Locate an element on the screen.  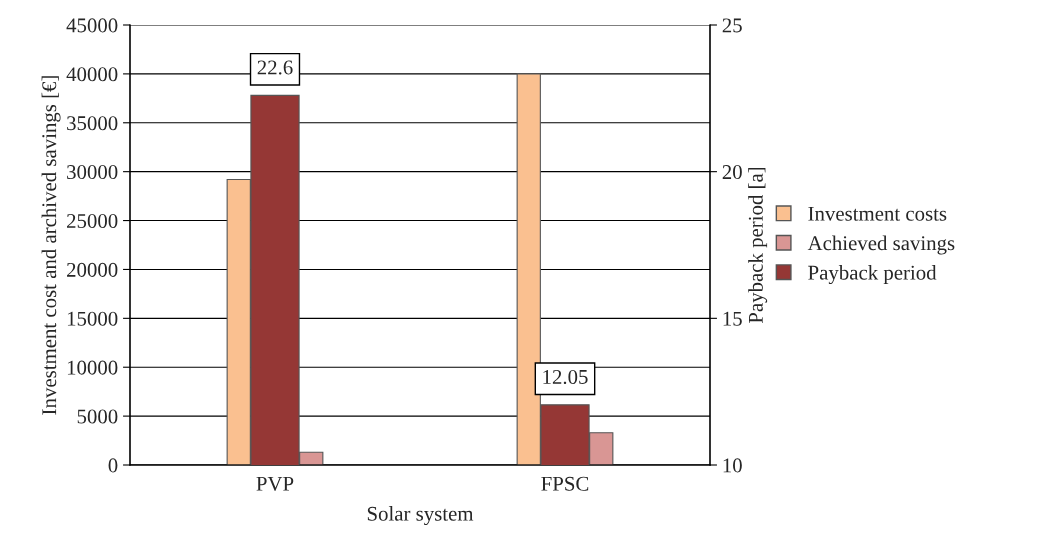
y-axis-title: Investment cost and archived savings [€] is located at coordinates (51, 245).